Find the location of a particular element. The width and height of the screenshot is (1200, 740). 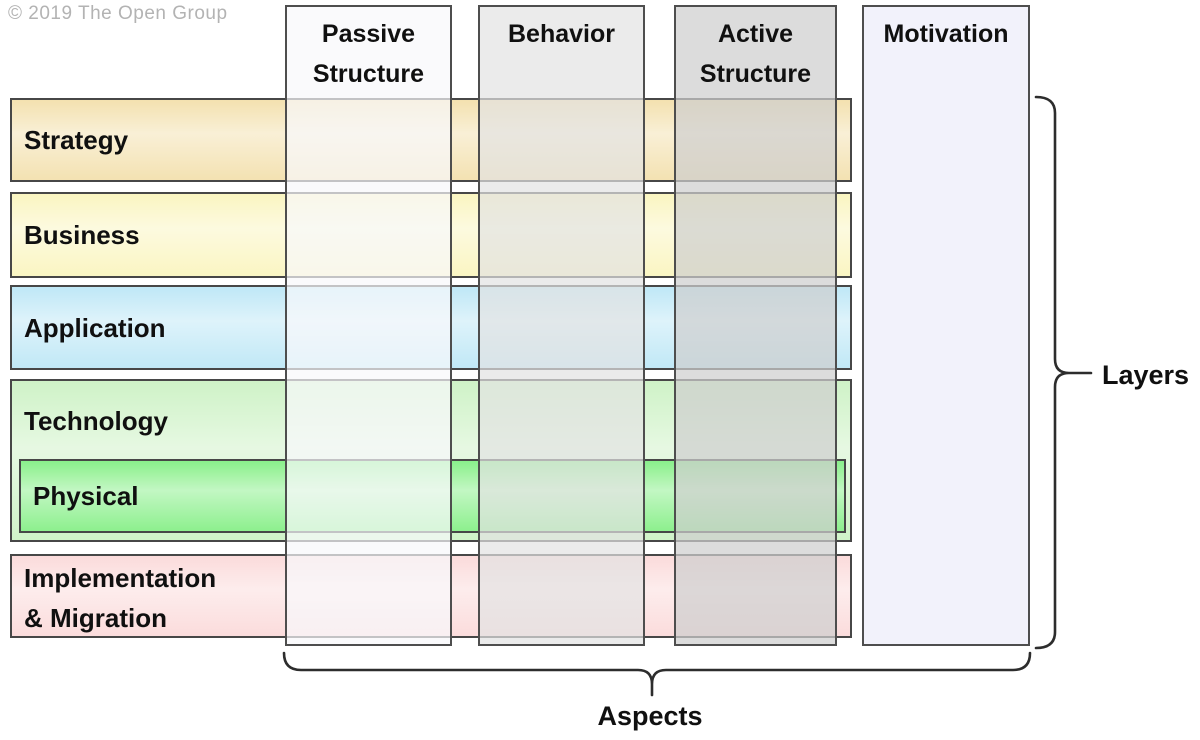

aspects-bracket-label: Aspects is located at coordinates (650, 716).